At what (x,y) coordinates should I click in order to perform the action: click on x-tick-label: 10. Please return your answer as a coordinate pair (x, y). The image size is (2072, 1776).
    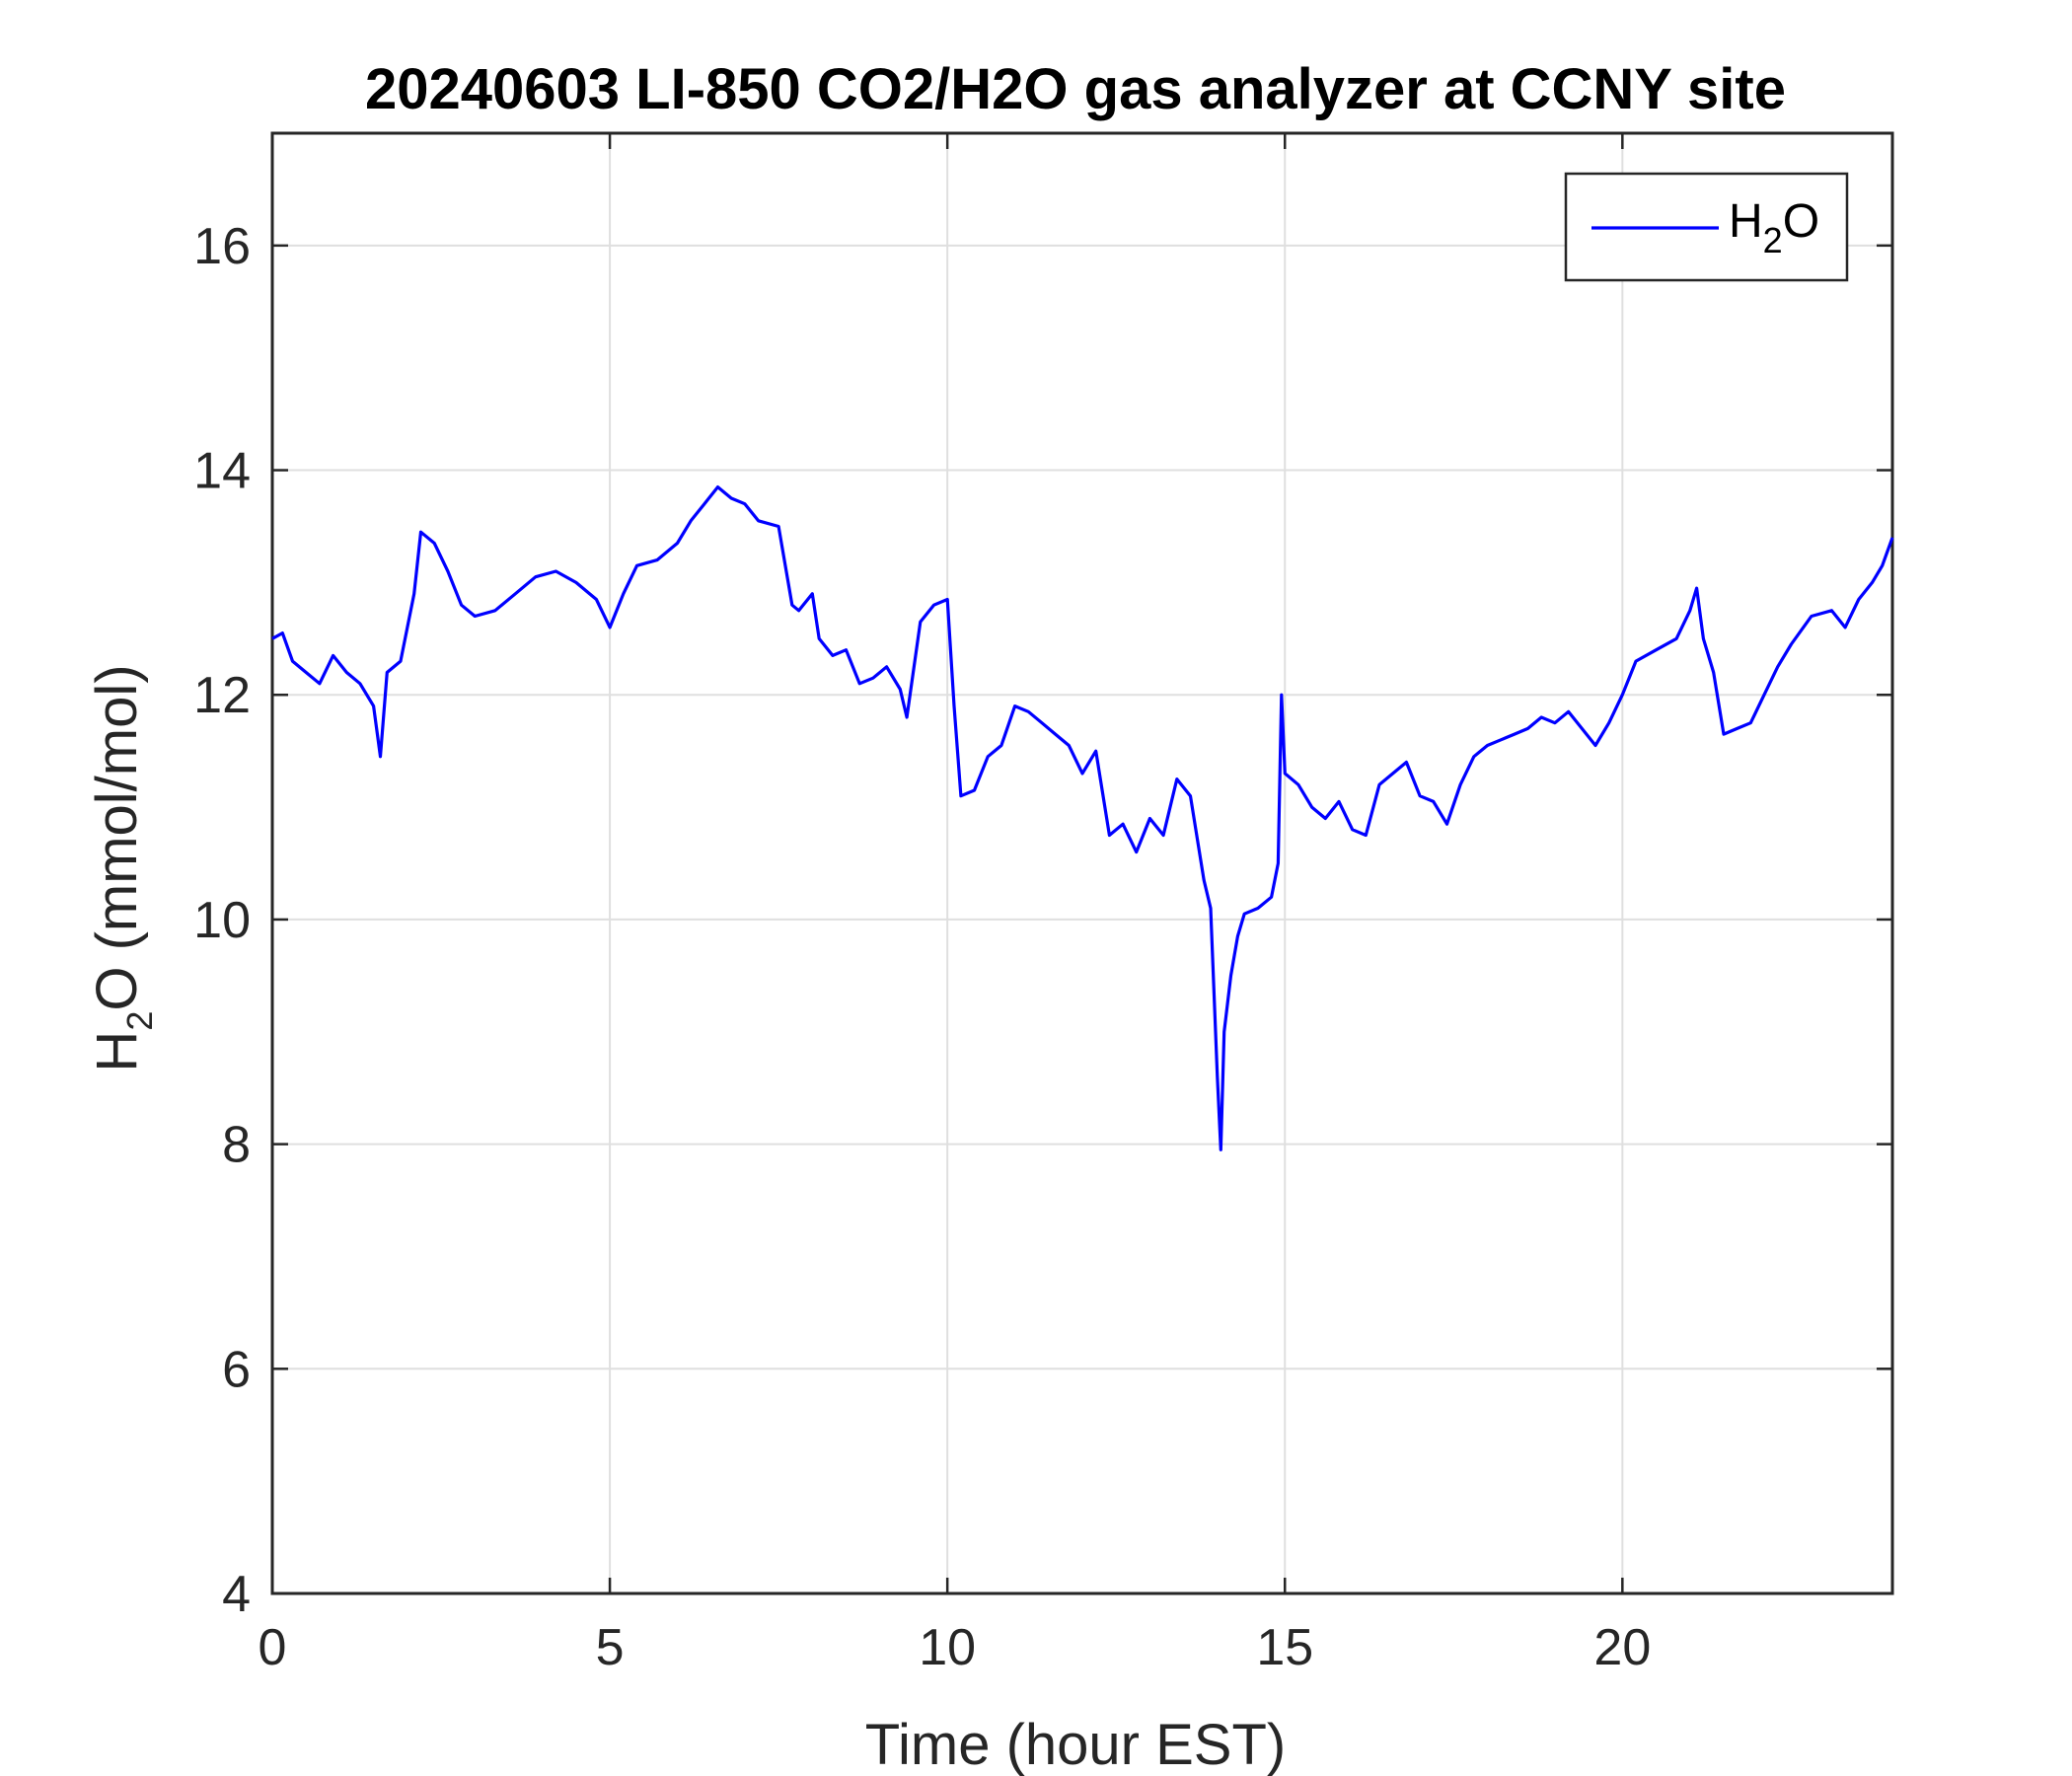
    Looking at the image, I should click on (948, 1647).